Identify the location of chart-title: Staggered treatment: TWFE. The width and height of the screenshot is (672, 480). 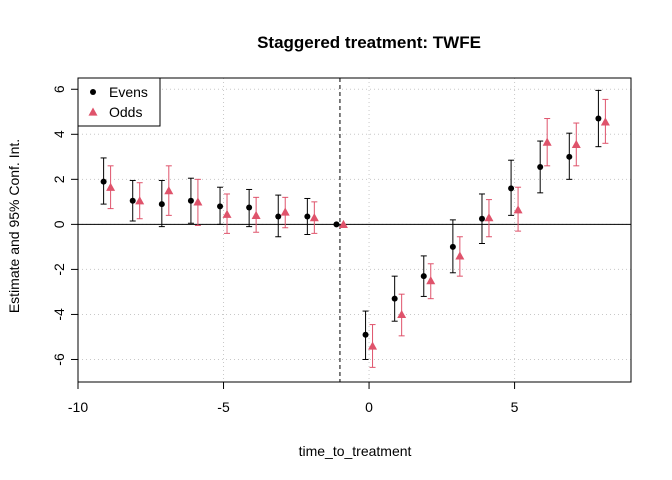
(369, 42).